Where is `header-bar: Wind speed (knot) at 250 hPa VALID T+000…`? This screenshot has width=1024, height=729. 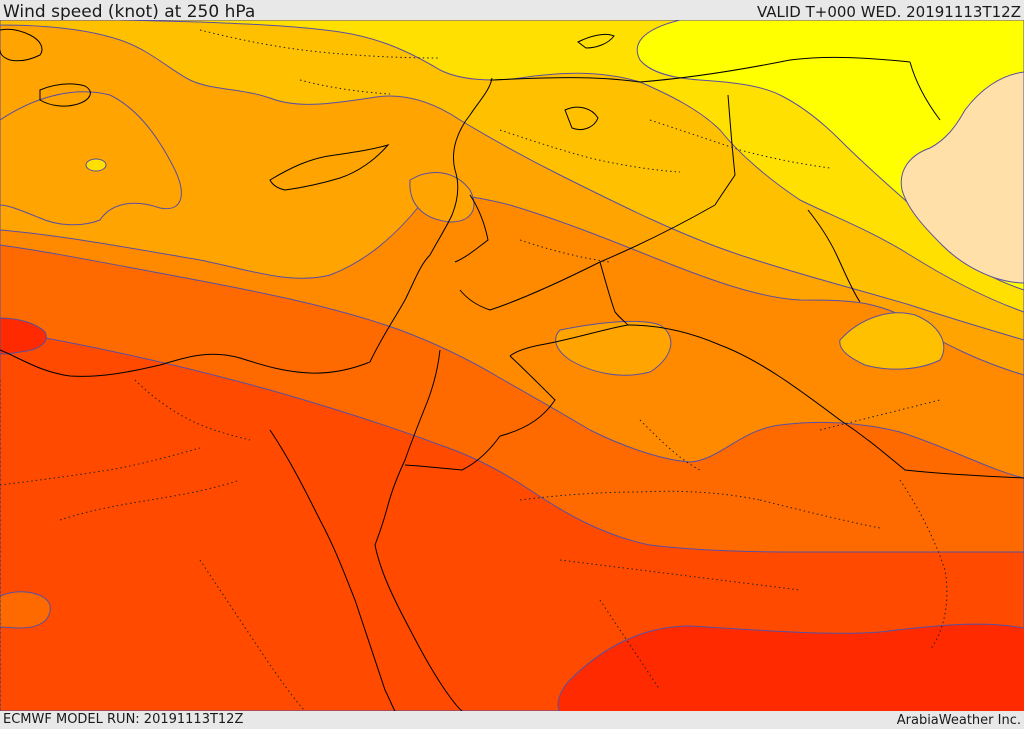 header-bar: Wind speed (knot) at 250 hPa VALID T+000… is located at coordinates (512, 11).